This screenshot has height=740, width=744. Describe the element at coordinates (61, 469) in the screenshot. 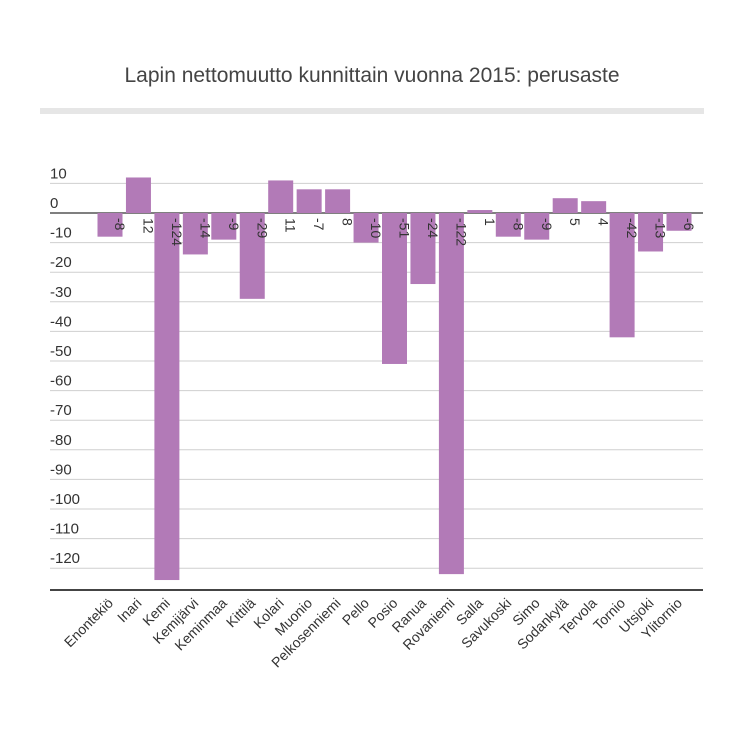

I see `y-tick-label: -90` at that location.